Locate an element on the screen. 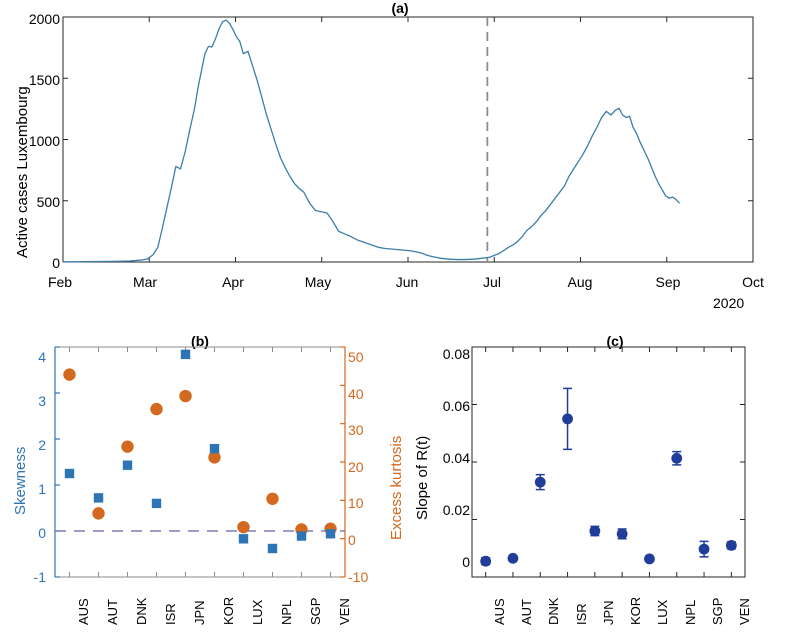 The height and width of the screenshot is (635, 800). panel-b-xtick-label-npl: NPL is located at coordinates (286, 612).